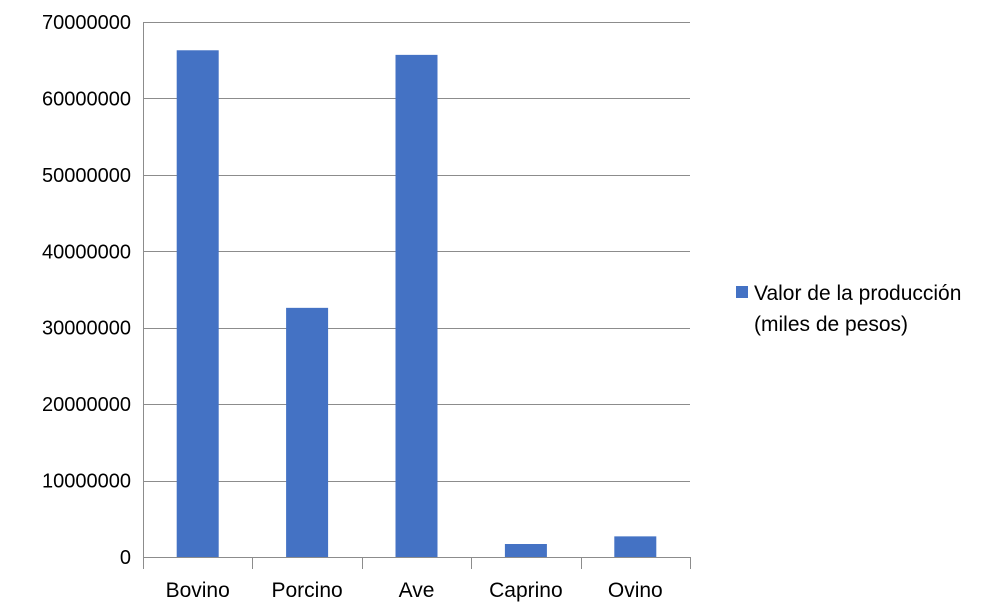 The height and width of the screenshot is (607, 1001). I want to click on y-tick-label-6: 60000000, so click(86, 99).